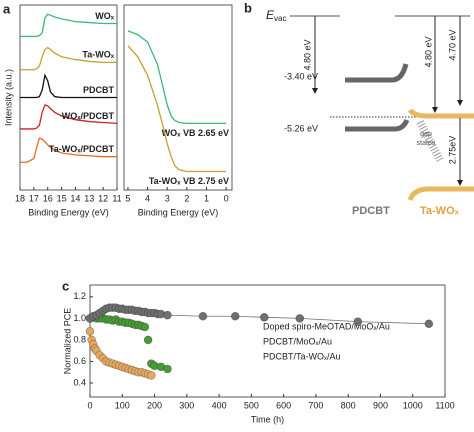 The image size is (474, 432). Describe the element at coordinates (440, 113) in the screenshot. I see `valence-band` at that location.